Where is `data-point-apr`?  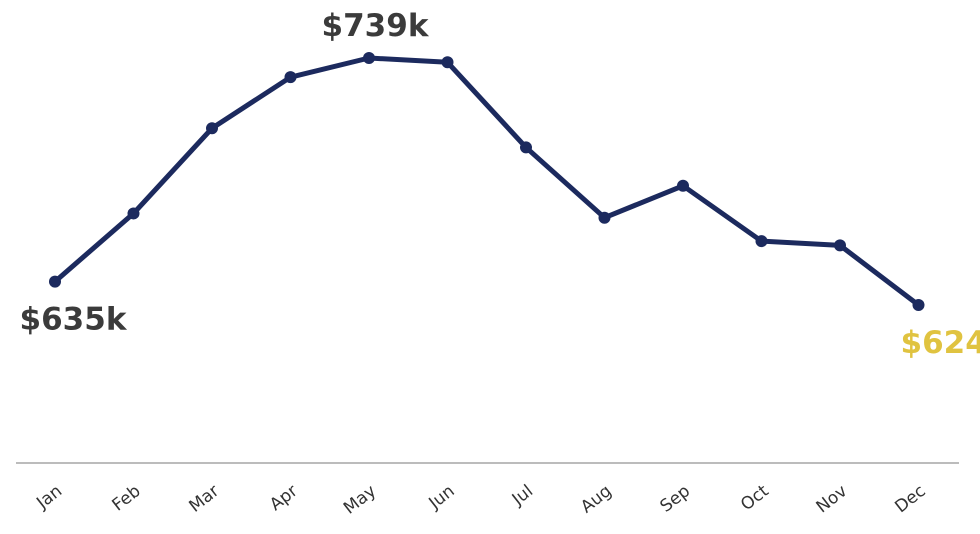
data-point-apr is located at coordinates (290, 77).